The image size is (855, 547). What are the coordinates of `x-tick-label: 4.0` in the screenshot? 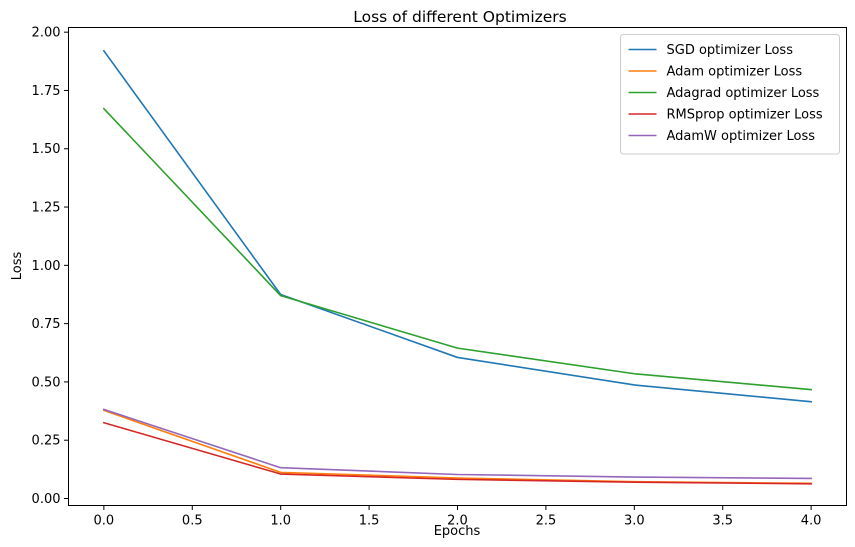 It's located at (811, 521).